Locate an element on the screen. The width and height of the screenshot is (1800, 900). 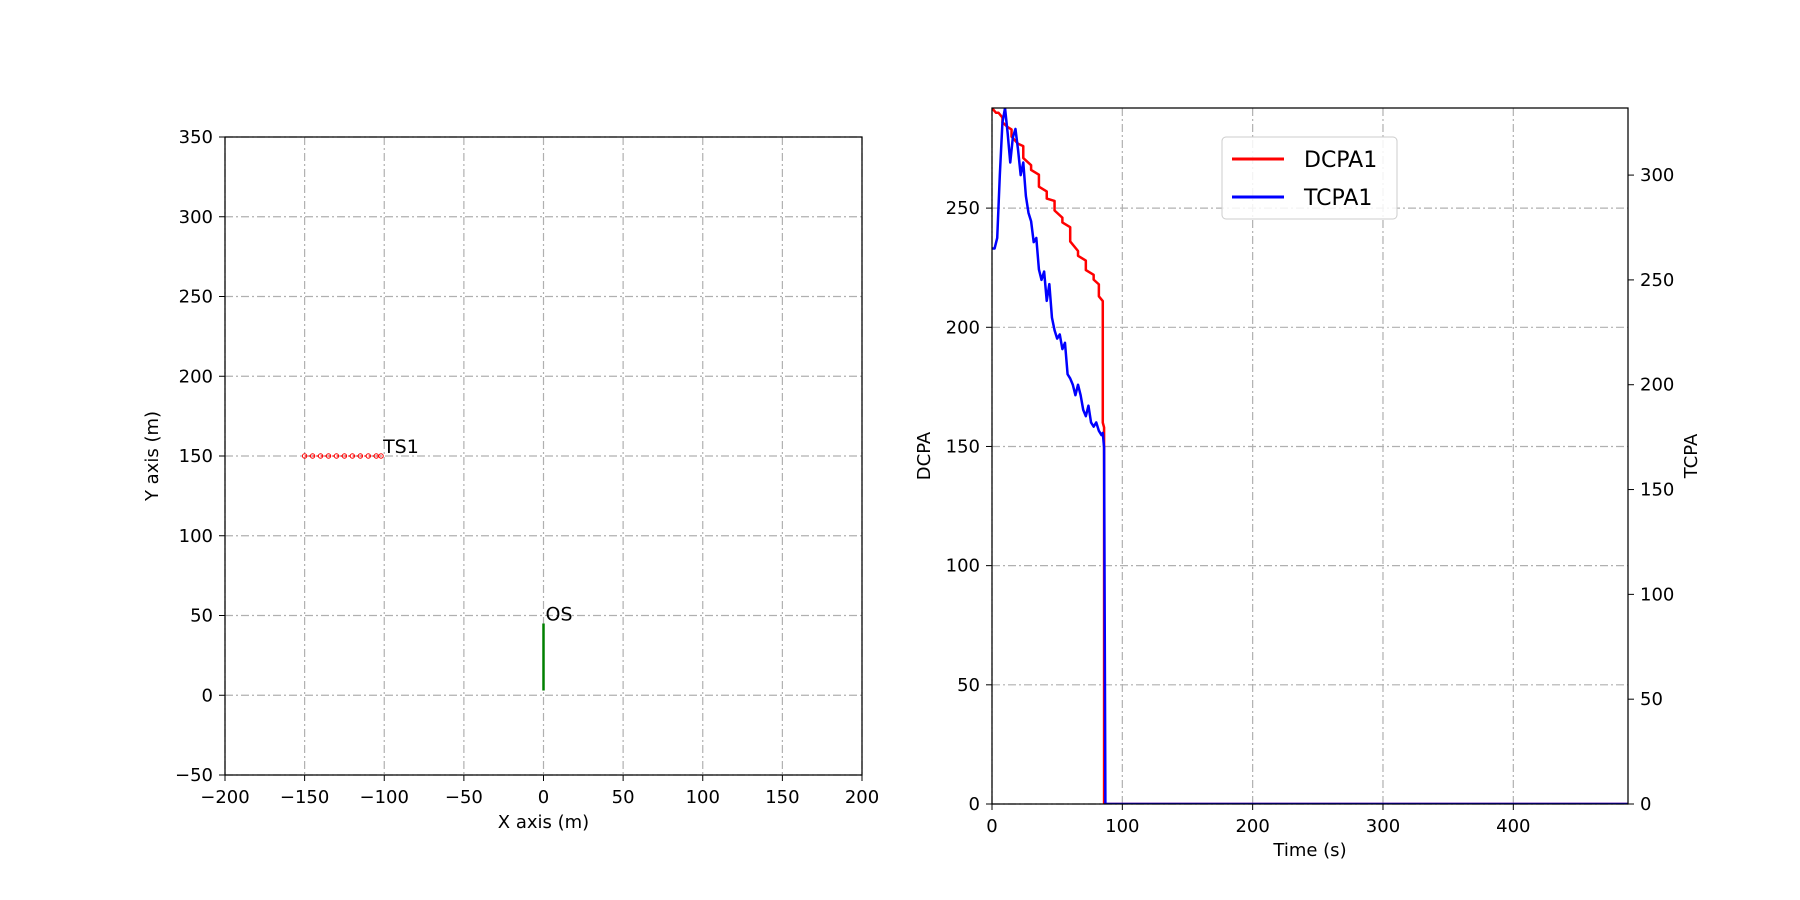
legend-label-dcpa1: DCPA1 is located at coordinates (1340, 160).